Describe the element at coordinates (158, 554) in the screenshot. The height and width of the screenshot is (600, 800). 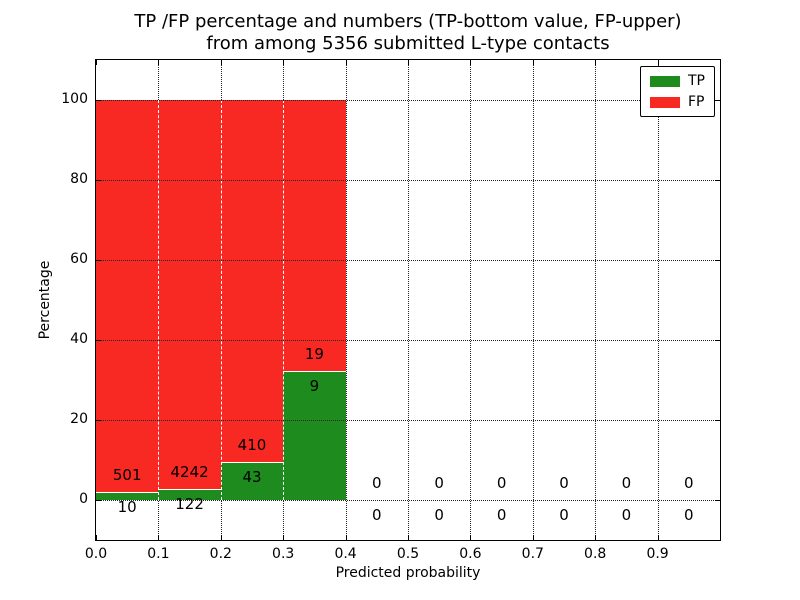
I see `x-tick-label: 0.1` at that location.